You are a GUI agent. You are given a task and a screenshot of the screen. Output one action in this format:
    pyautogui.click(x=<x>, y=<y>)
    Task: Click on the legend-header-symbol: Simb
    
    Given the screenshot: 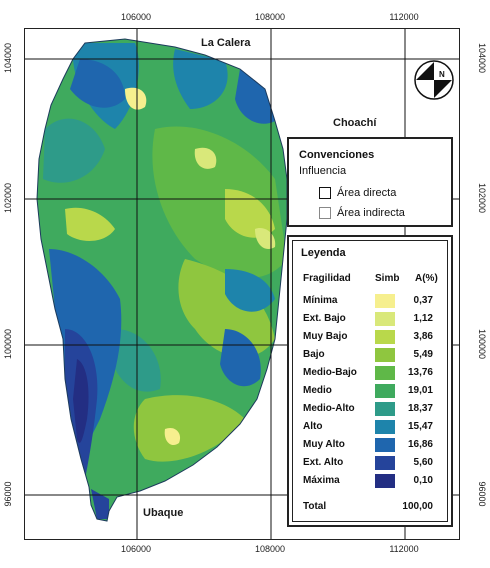 What is the action you would take?
    pyautogui.click(x=387, y=278)
    